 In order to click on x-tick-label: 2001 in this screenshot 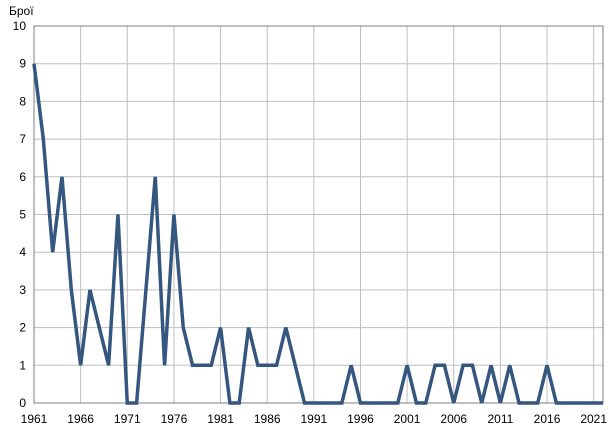, I will do `click(407, 419)`.